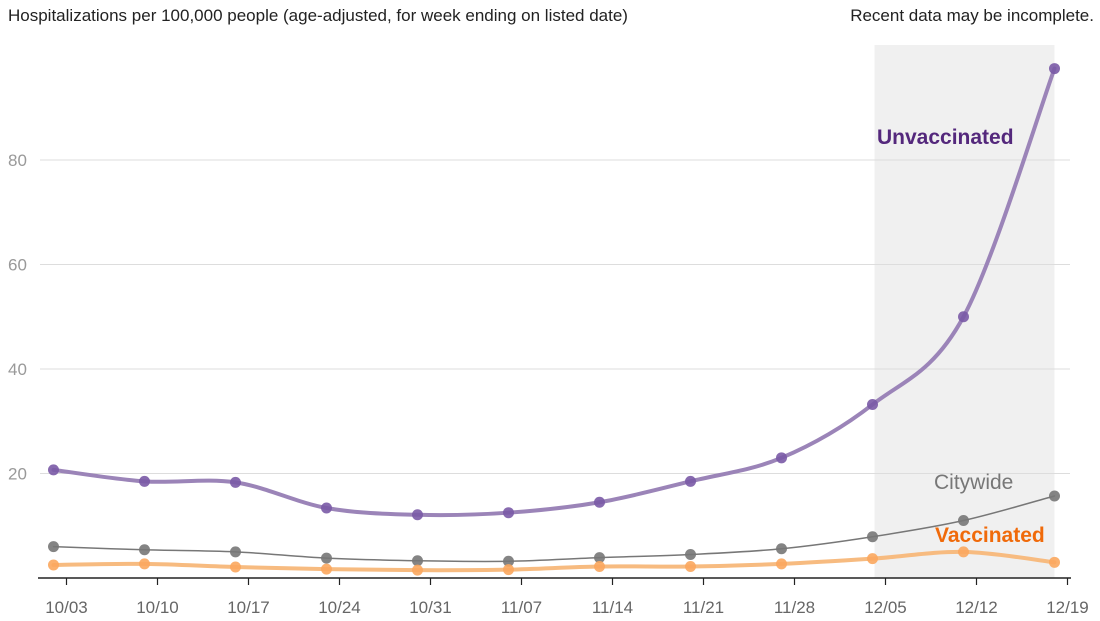  Describe the element at coordinates (248, 607) in the screenshot. I see `x-tick-label: 10/17` at that location.